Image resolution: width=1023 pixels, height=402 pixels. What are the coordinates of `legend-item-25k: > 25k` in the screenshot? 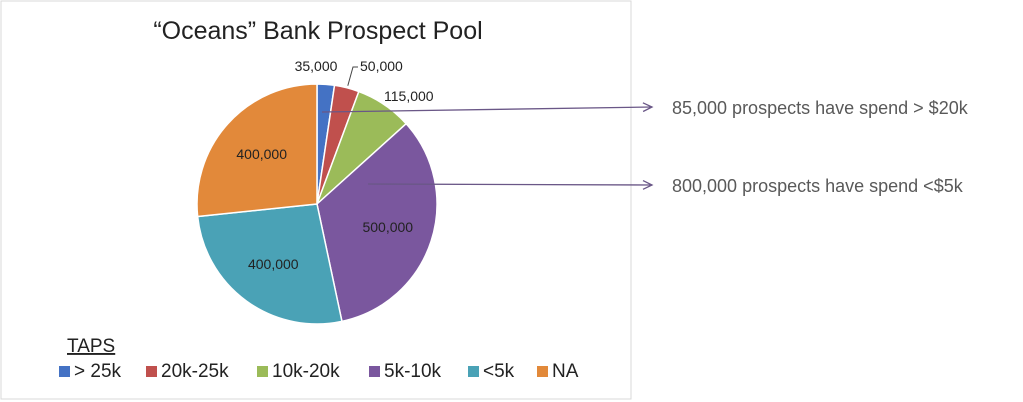 It's located at (90, 371).